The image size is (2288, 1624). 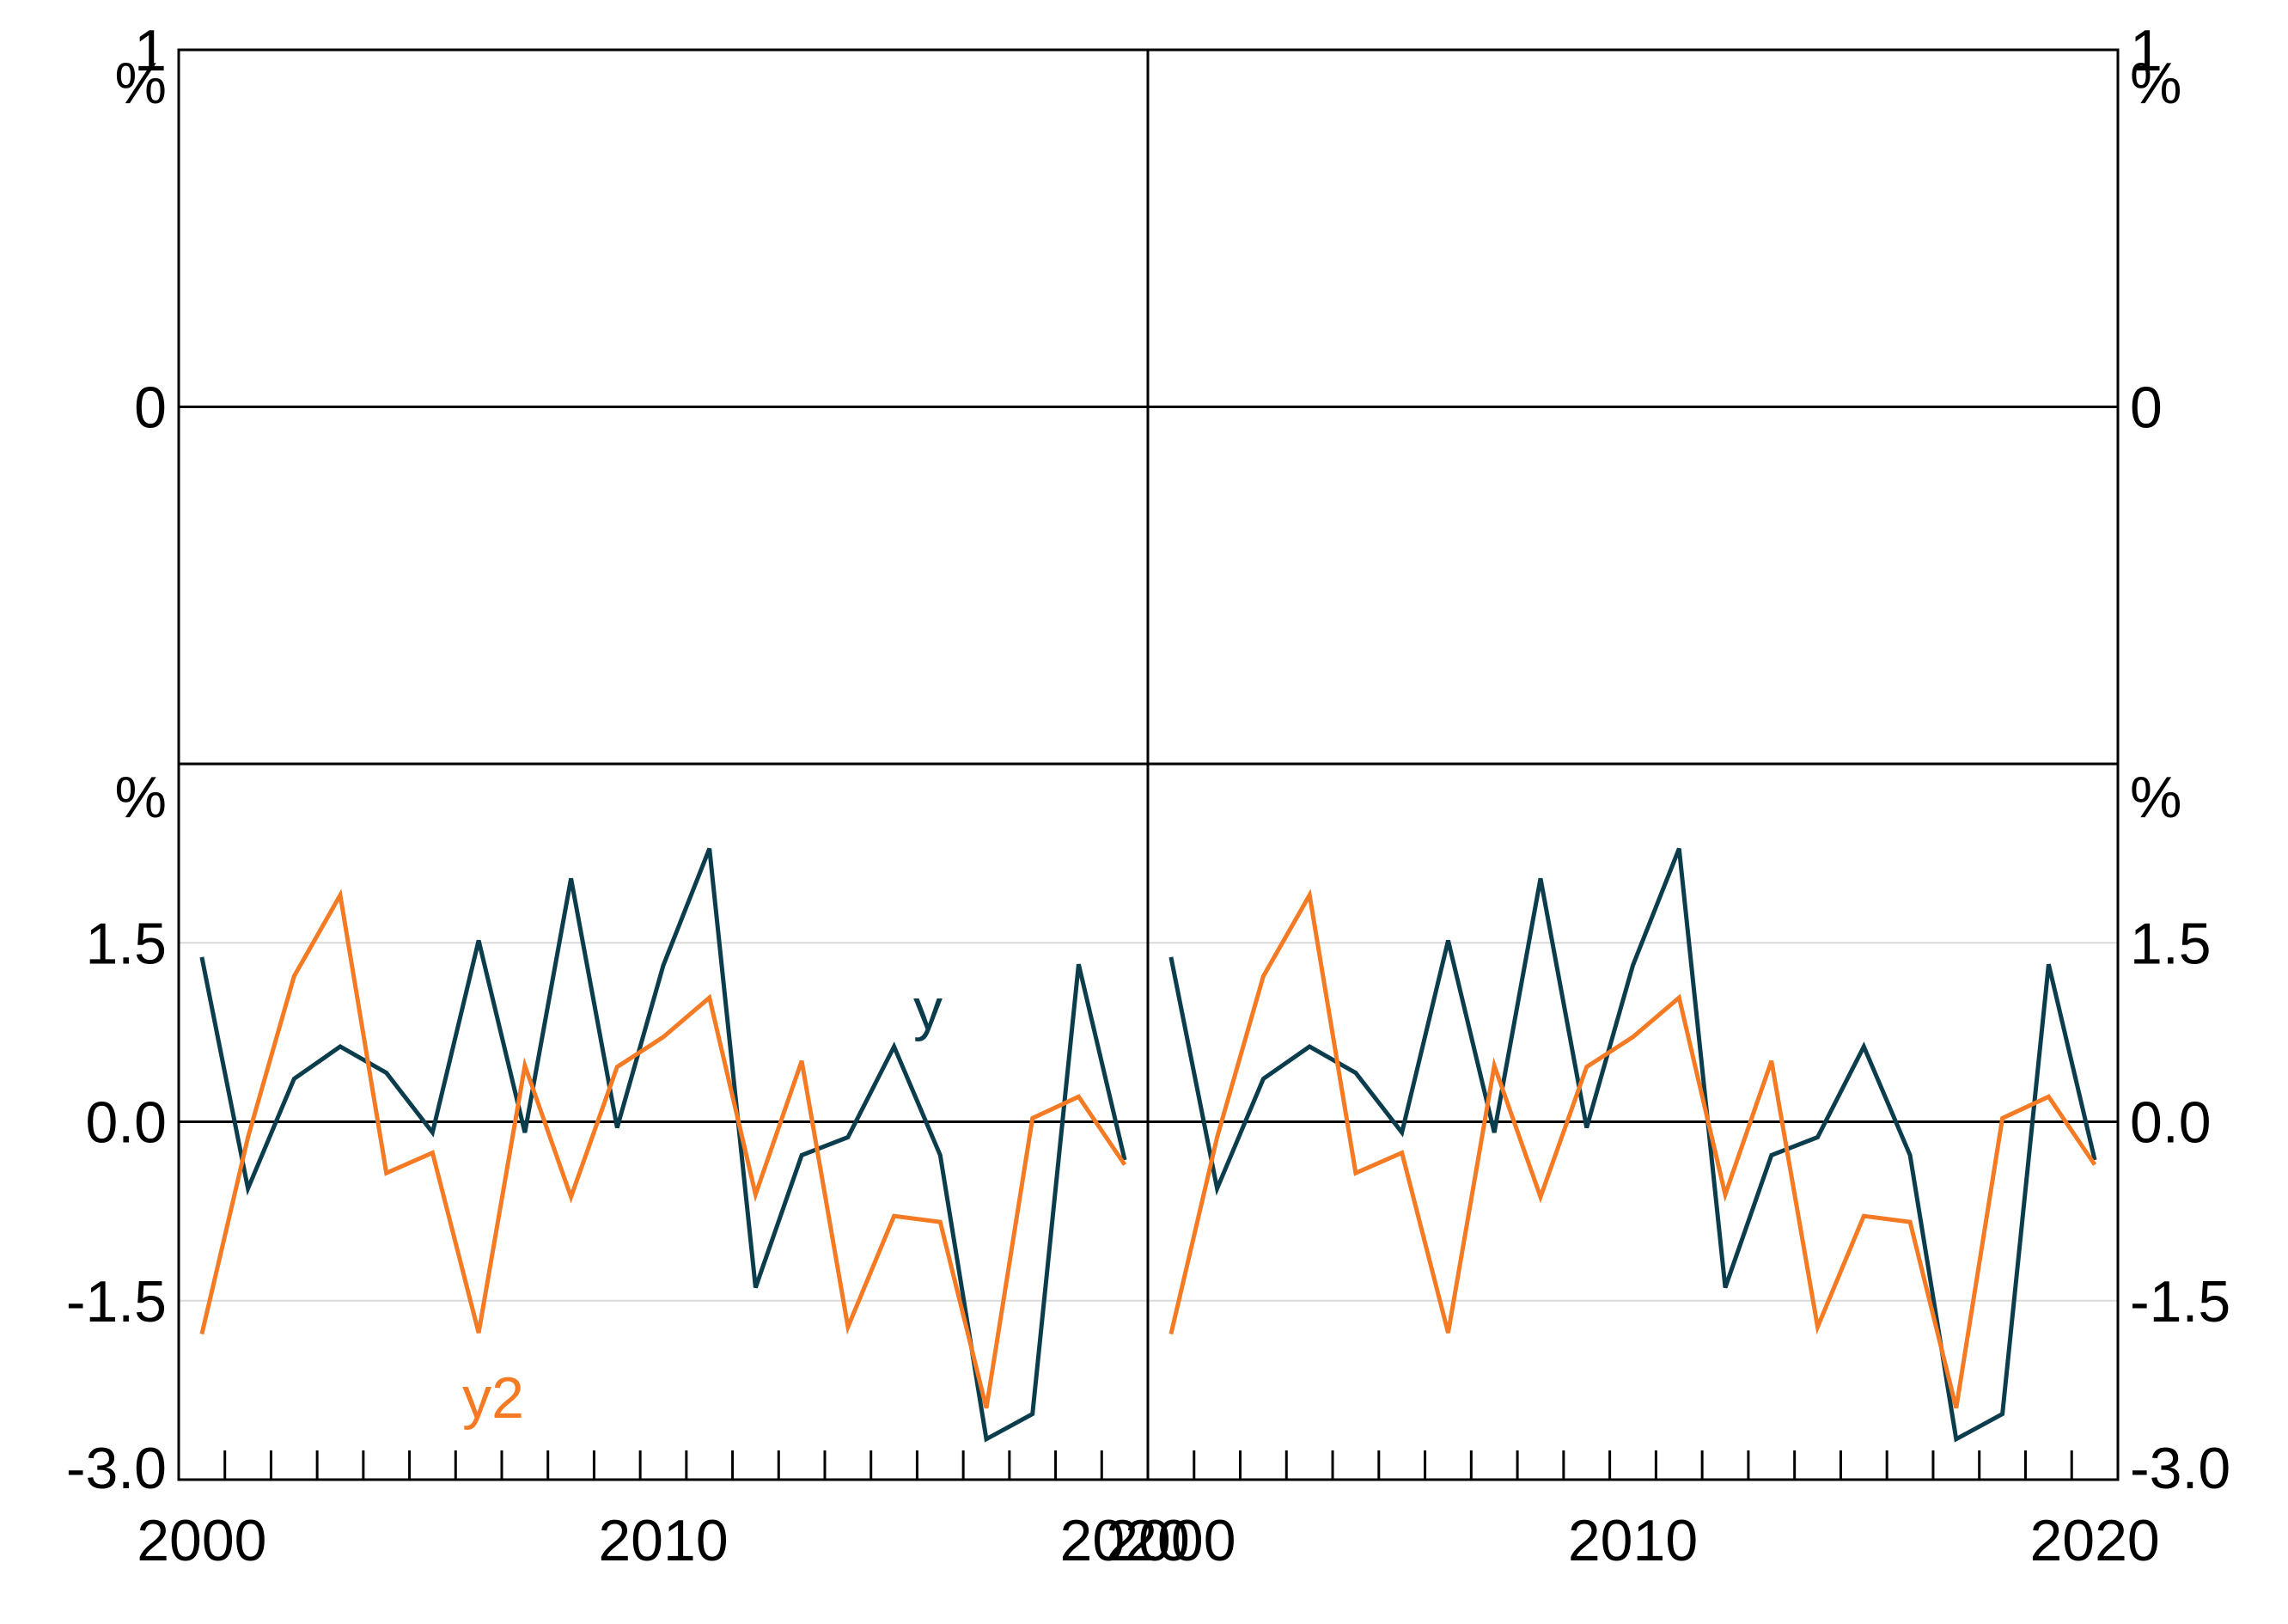 What do you see at coordinates (493, 1398) in the screenshot?
I see `series-label-y2: y2` at bounding box center [493, 1398].